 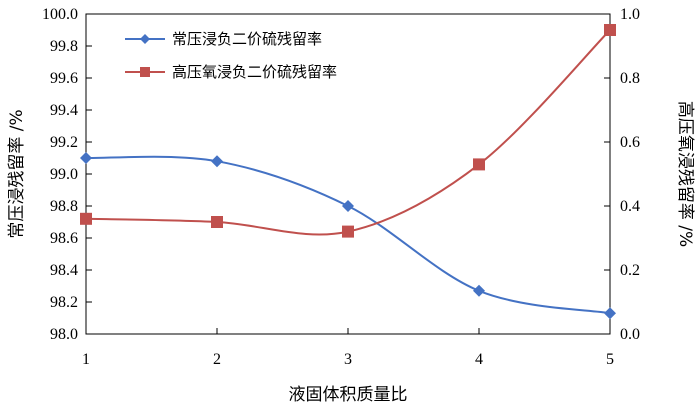 What do you see at coordinates (64, 270) in the screenshot?
I see `left-tick-label: 98.4` at bounding box center [64, 270].